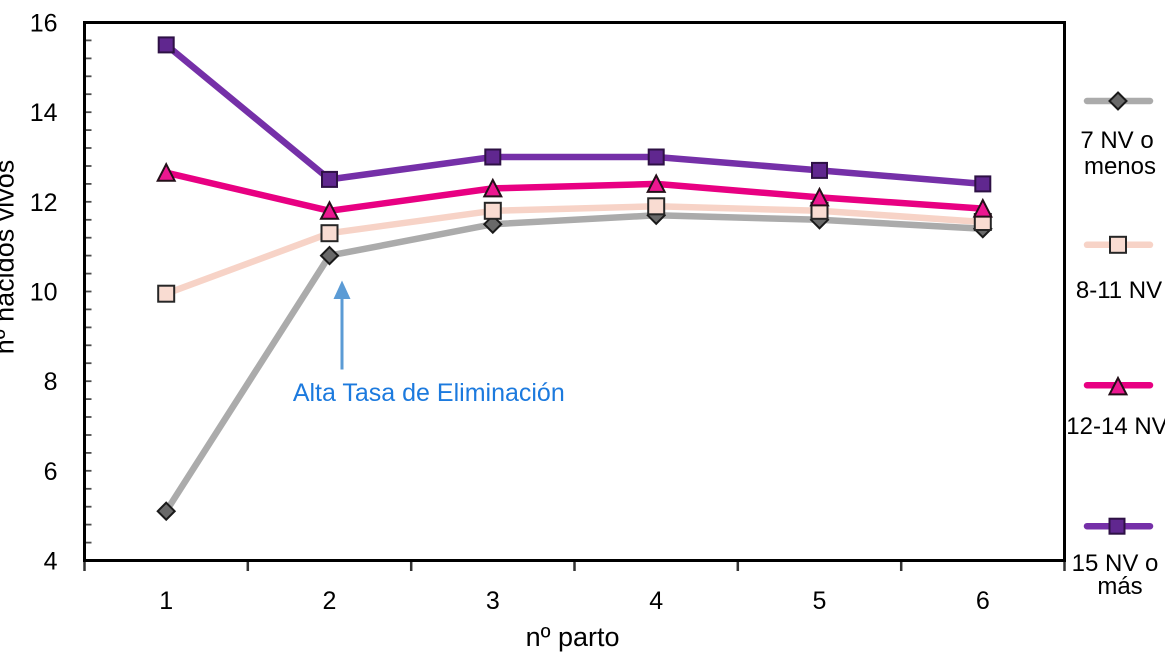 The height and width of the screenshot is (656, 1165). What do you see at coordinates (44, 24) in the screenshot?
I see `svg-text: 16` at bounding box center [44, 24].